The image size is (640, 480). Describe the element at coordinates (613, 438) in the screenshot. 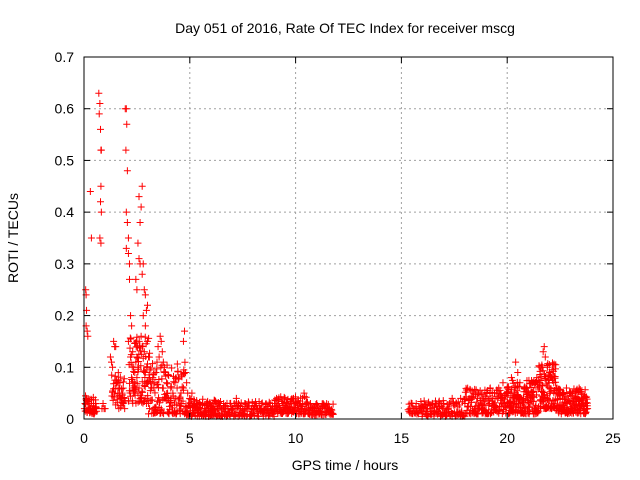

I see `x-tick-label: 25` at that location.